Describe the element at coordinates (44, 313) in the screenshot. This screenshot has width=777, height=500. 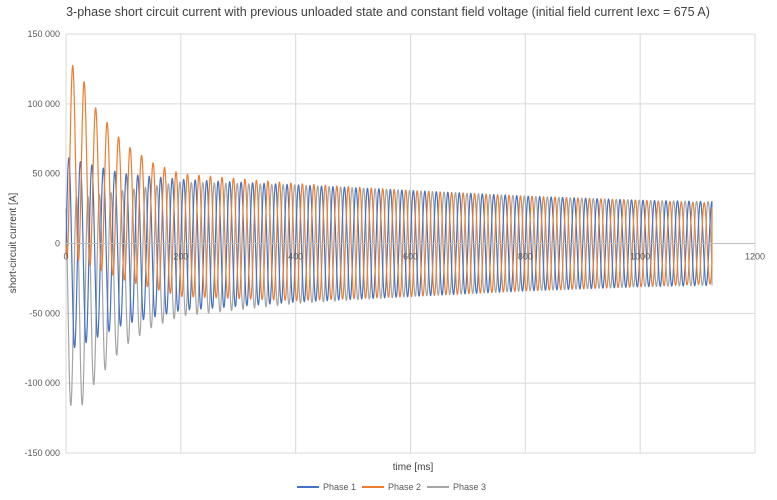
I see `y-tick-label: -50 000` at that location.